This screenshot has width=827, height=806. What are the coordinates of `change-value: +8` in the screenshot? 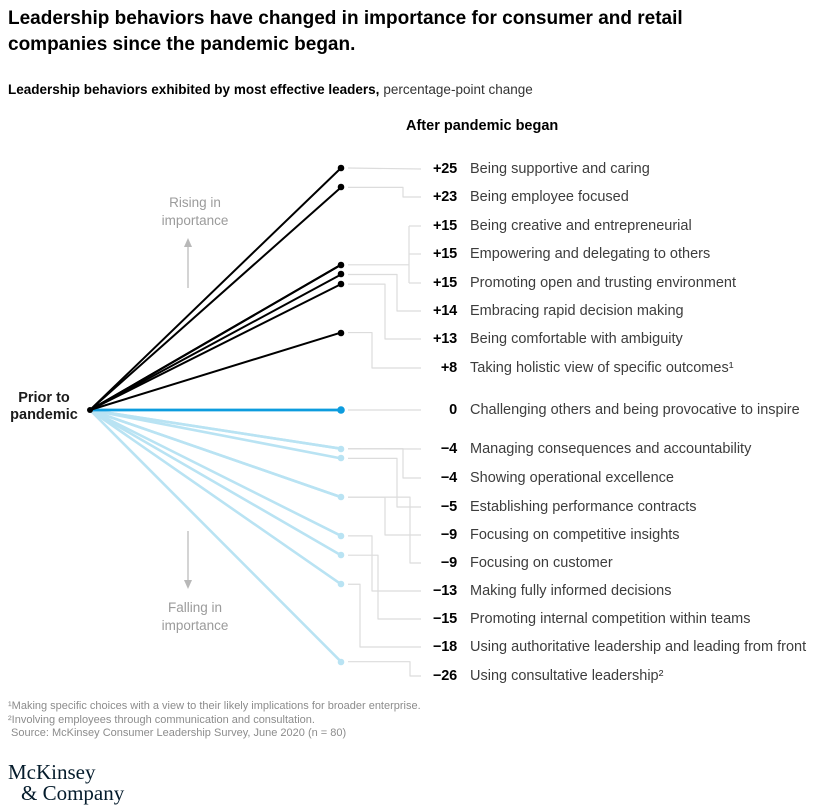 It's located at (448, 368).